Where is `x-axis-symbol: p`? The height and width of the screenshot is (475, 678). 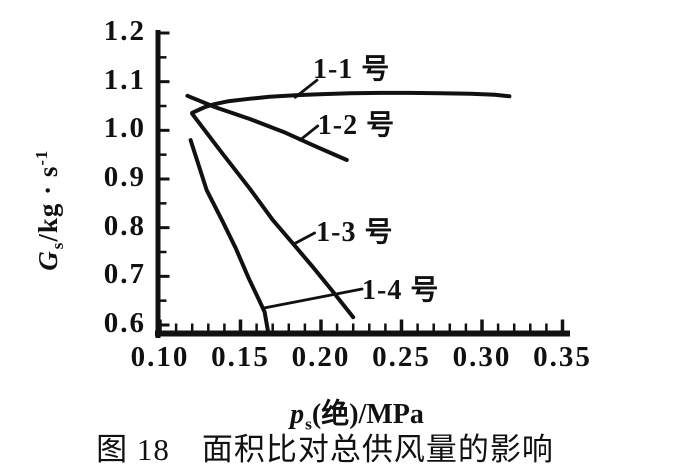
x-axis-symbol: p is located at coordinates (297, 414).